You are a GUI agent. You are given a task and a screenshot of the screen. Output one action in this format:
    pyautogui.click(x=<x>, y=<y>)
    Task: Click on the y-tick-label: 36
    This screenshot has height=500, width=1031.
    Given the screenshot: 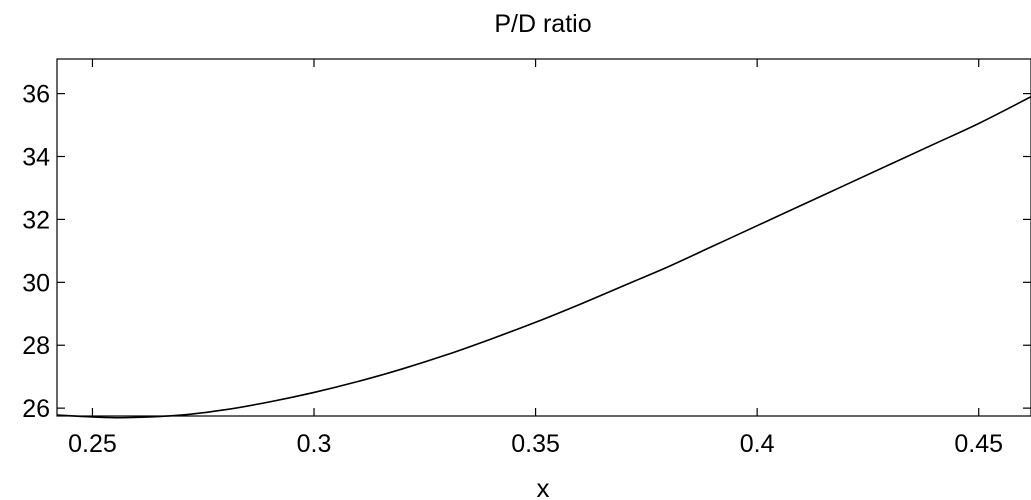 What is the action you would take?
    pyautogui.click(x=36, y=95)
    